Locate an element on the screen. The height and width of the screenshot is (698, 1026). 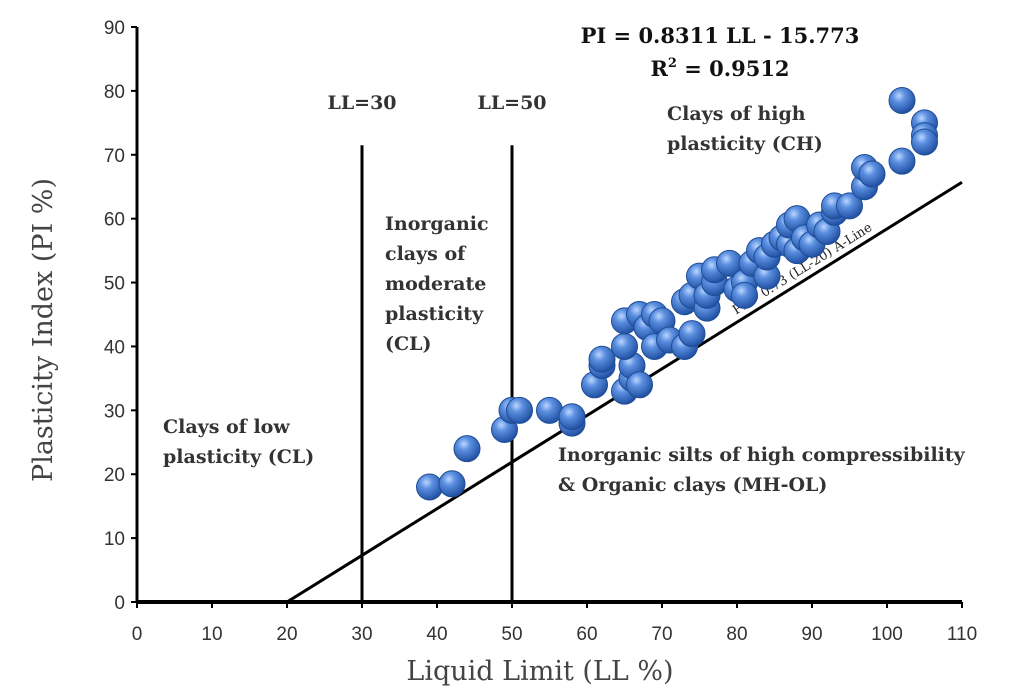
y-tick-label: 30 is located at coordinates (114, 411).